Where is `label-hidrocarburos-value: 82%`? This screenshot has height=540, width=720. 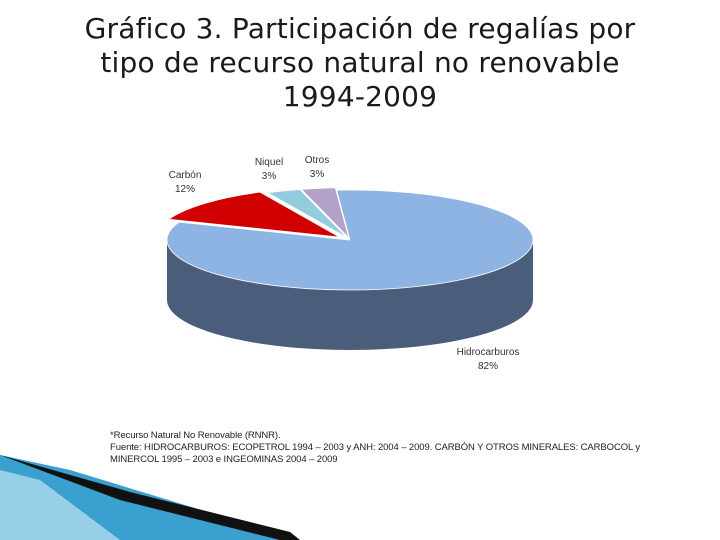
label-hidrocarburos-value: 82% is located at coordinates (488, 366).